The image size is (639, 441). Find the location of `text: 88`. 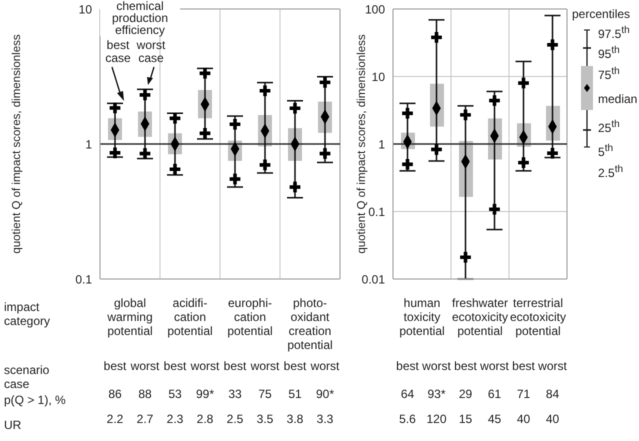

text: 88 is located at coordinates (145, 394).